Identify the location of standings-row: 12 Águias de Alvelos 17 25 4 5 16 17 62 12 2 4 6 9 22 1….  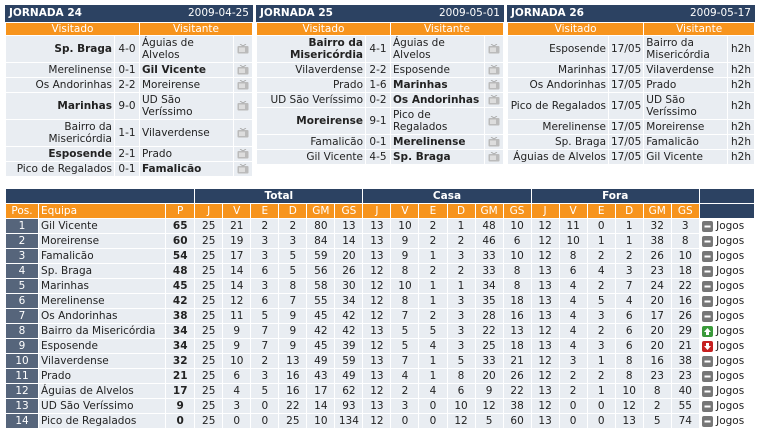
(380, 391).